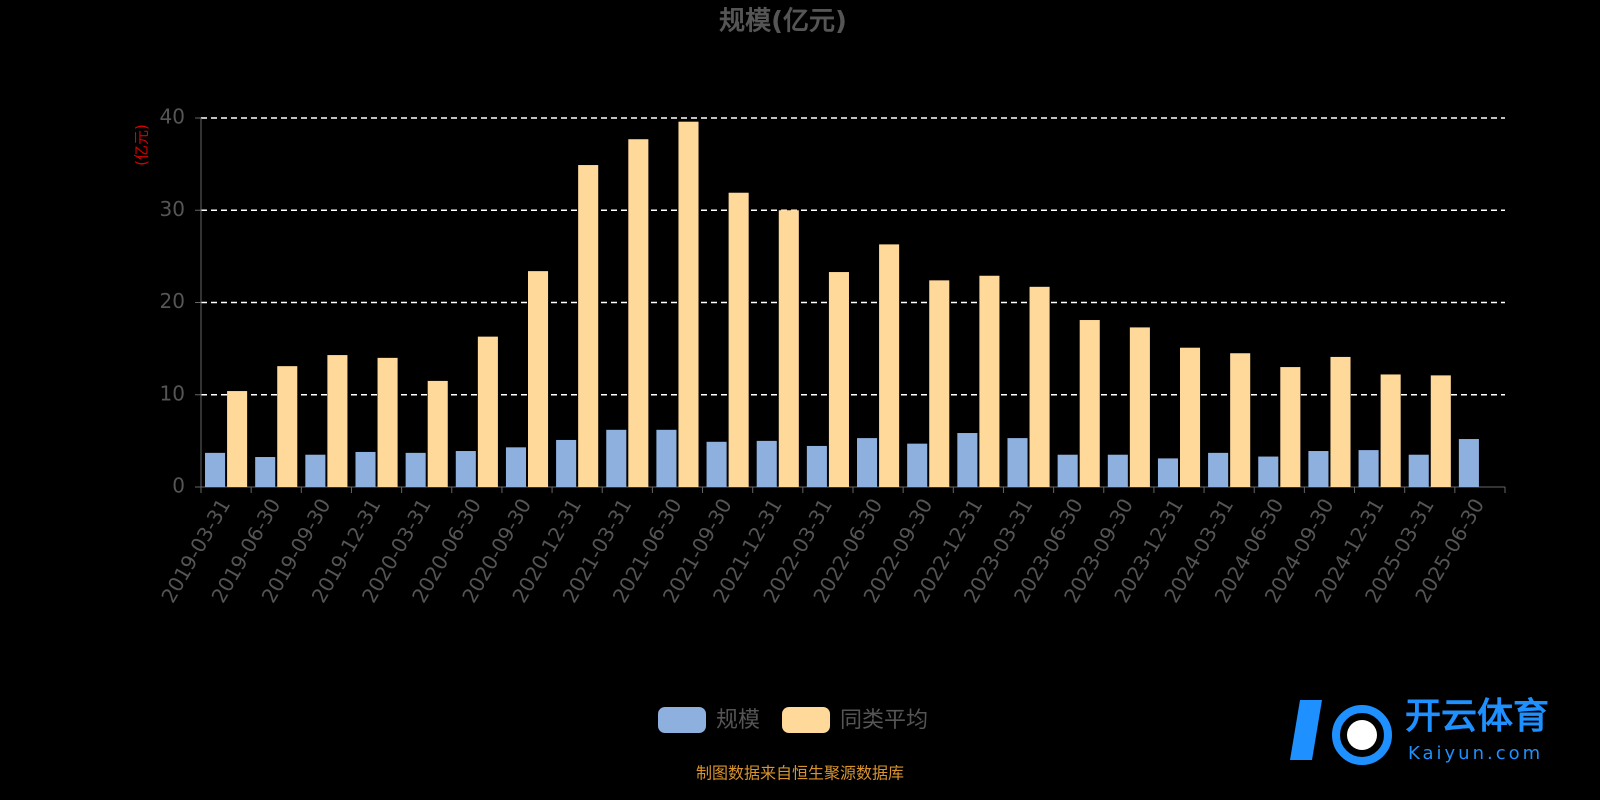  I want to click on y-tick-label: 10, so click(172, 393).